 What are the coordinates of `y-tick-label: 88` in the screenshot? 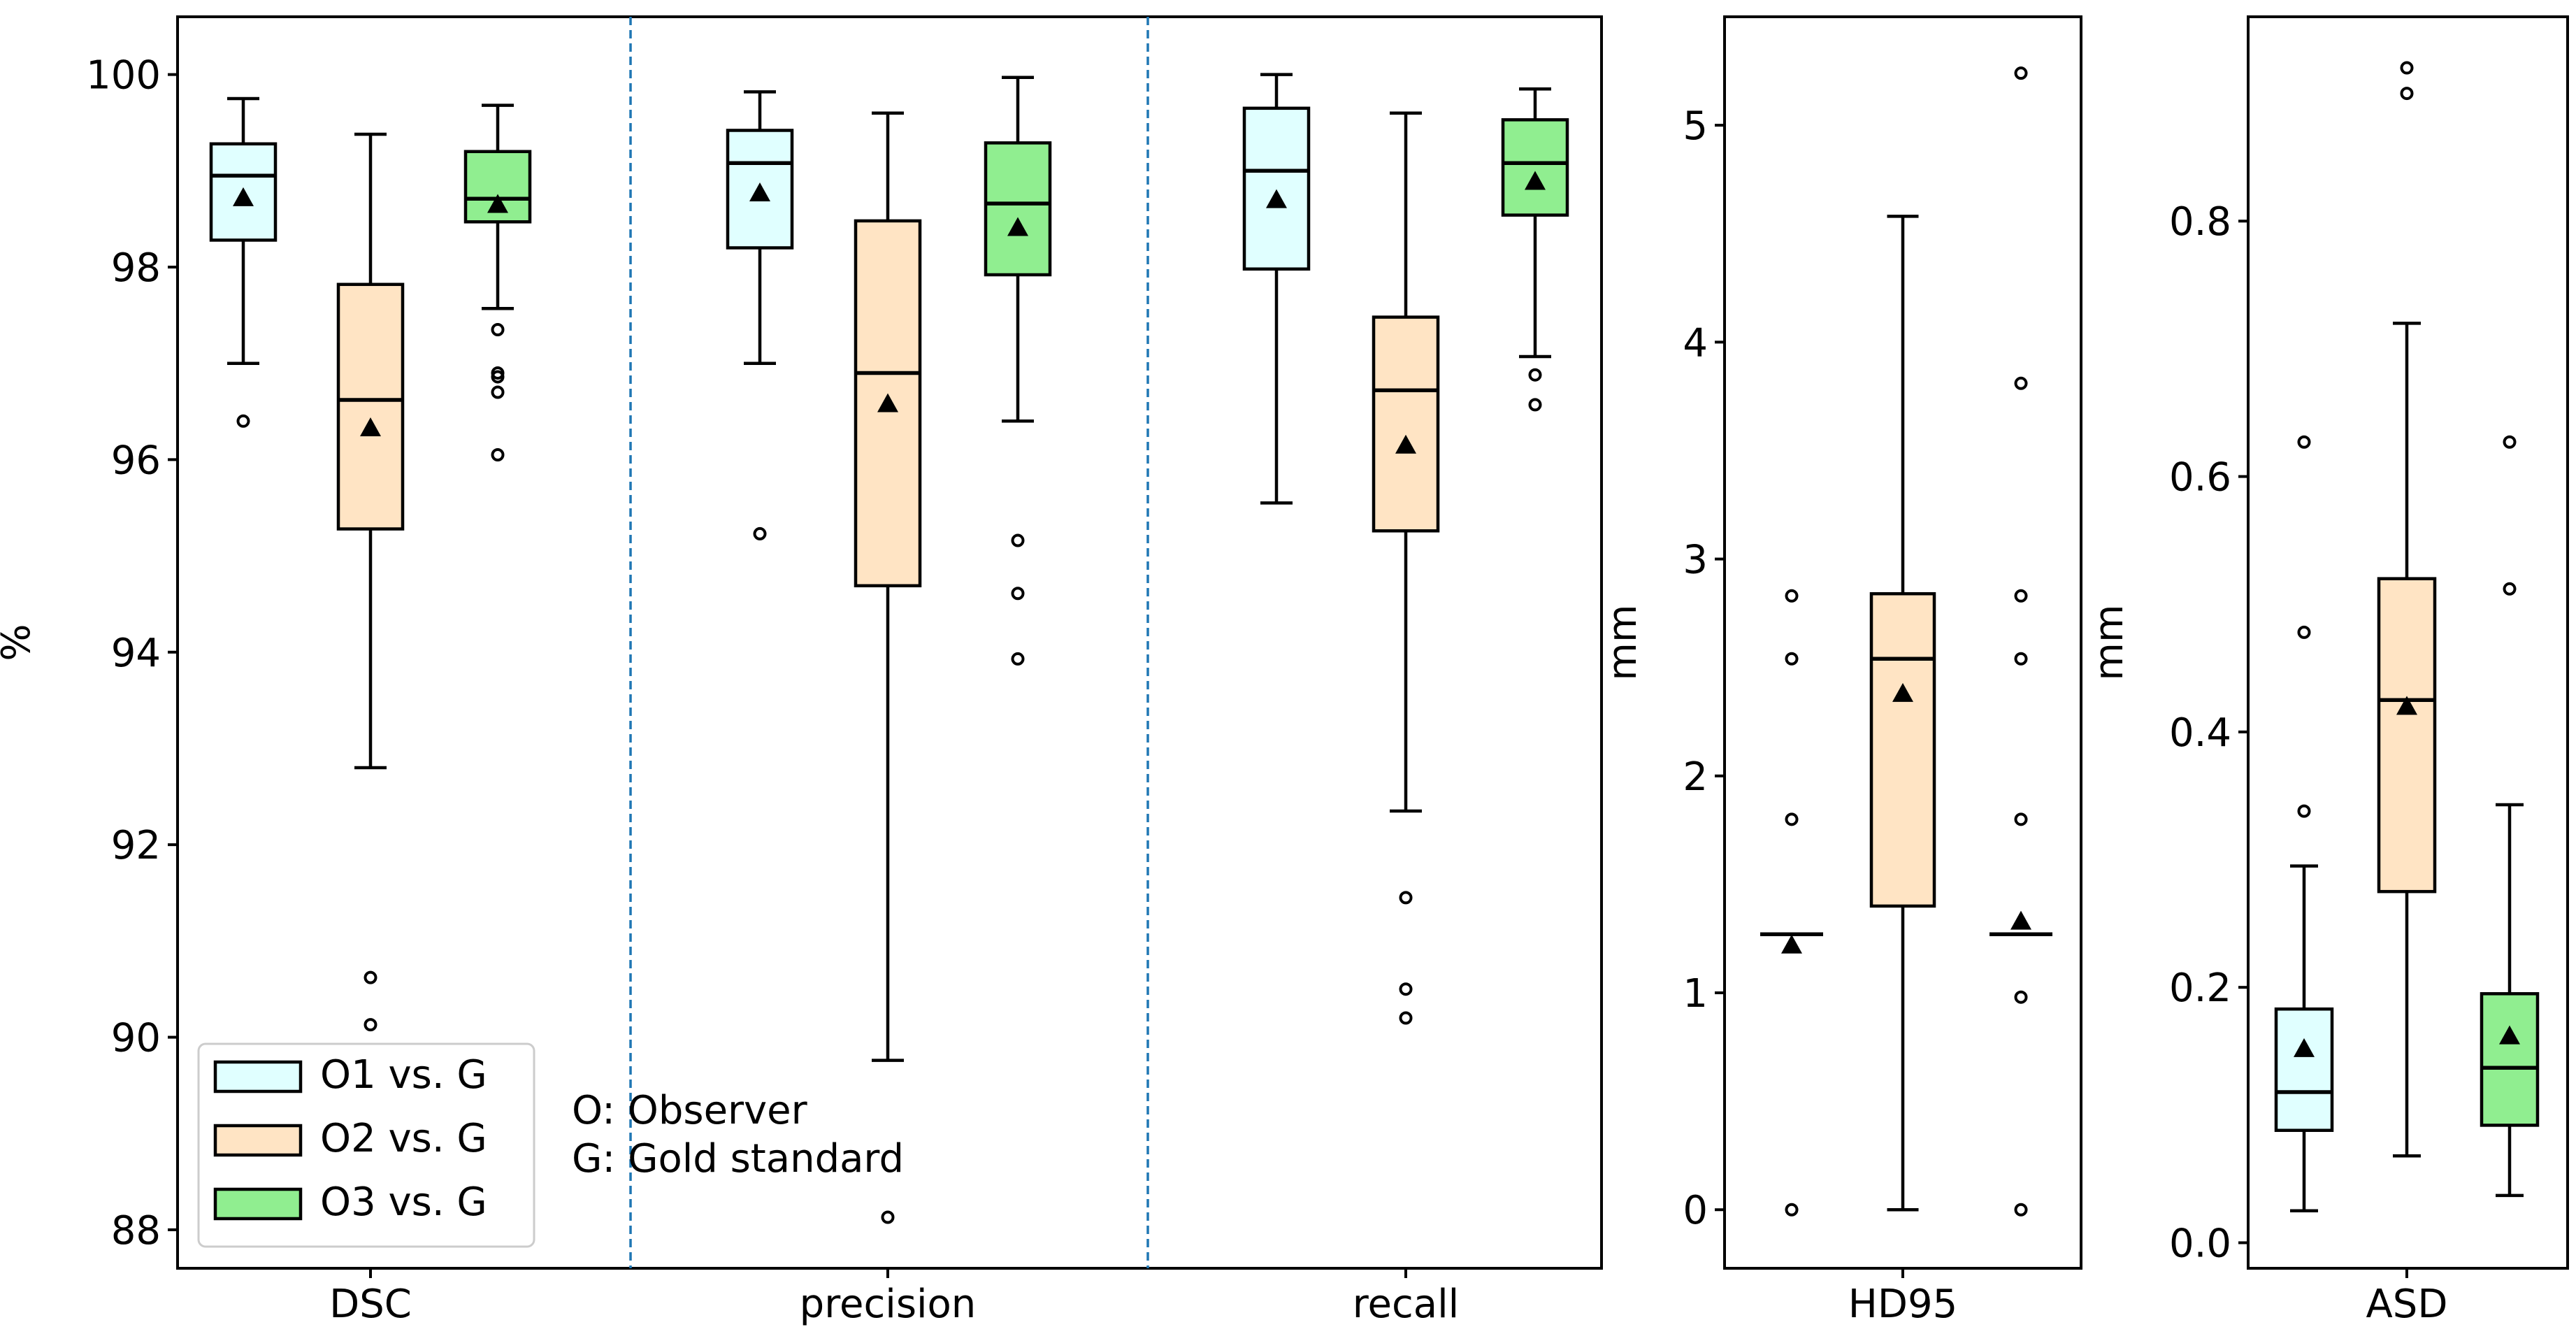 It's located at (136, 1231).